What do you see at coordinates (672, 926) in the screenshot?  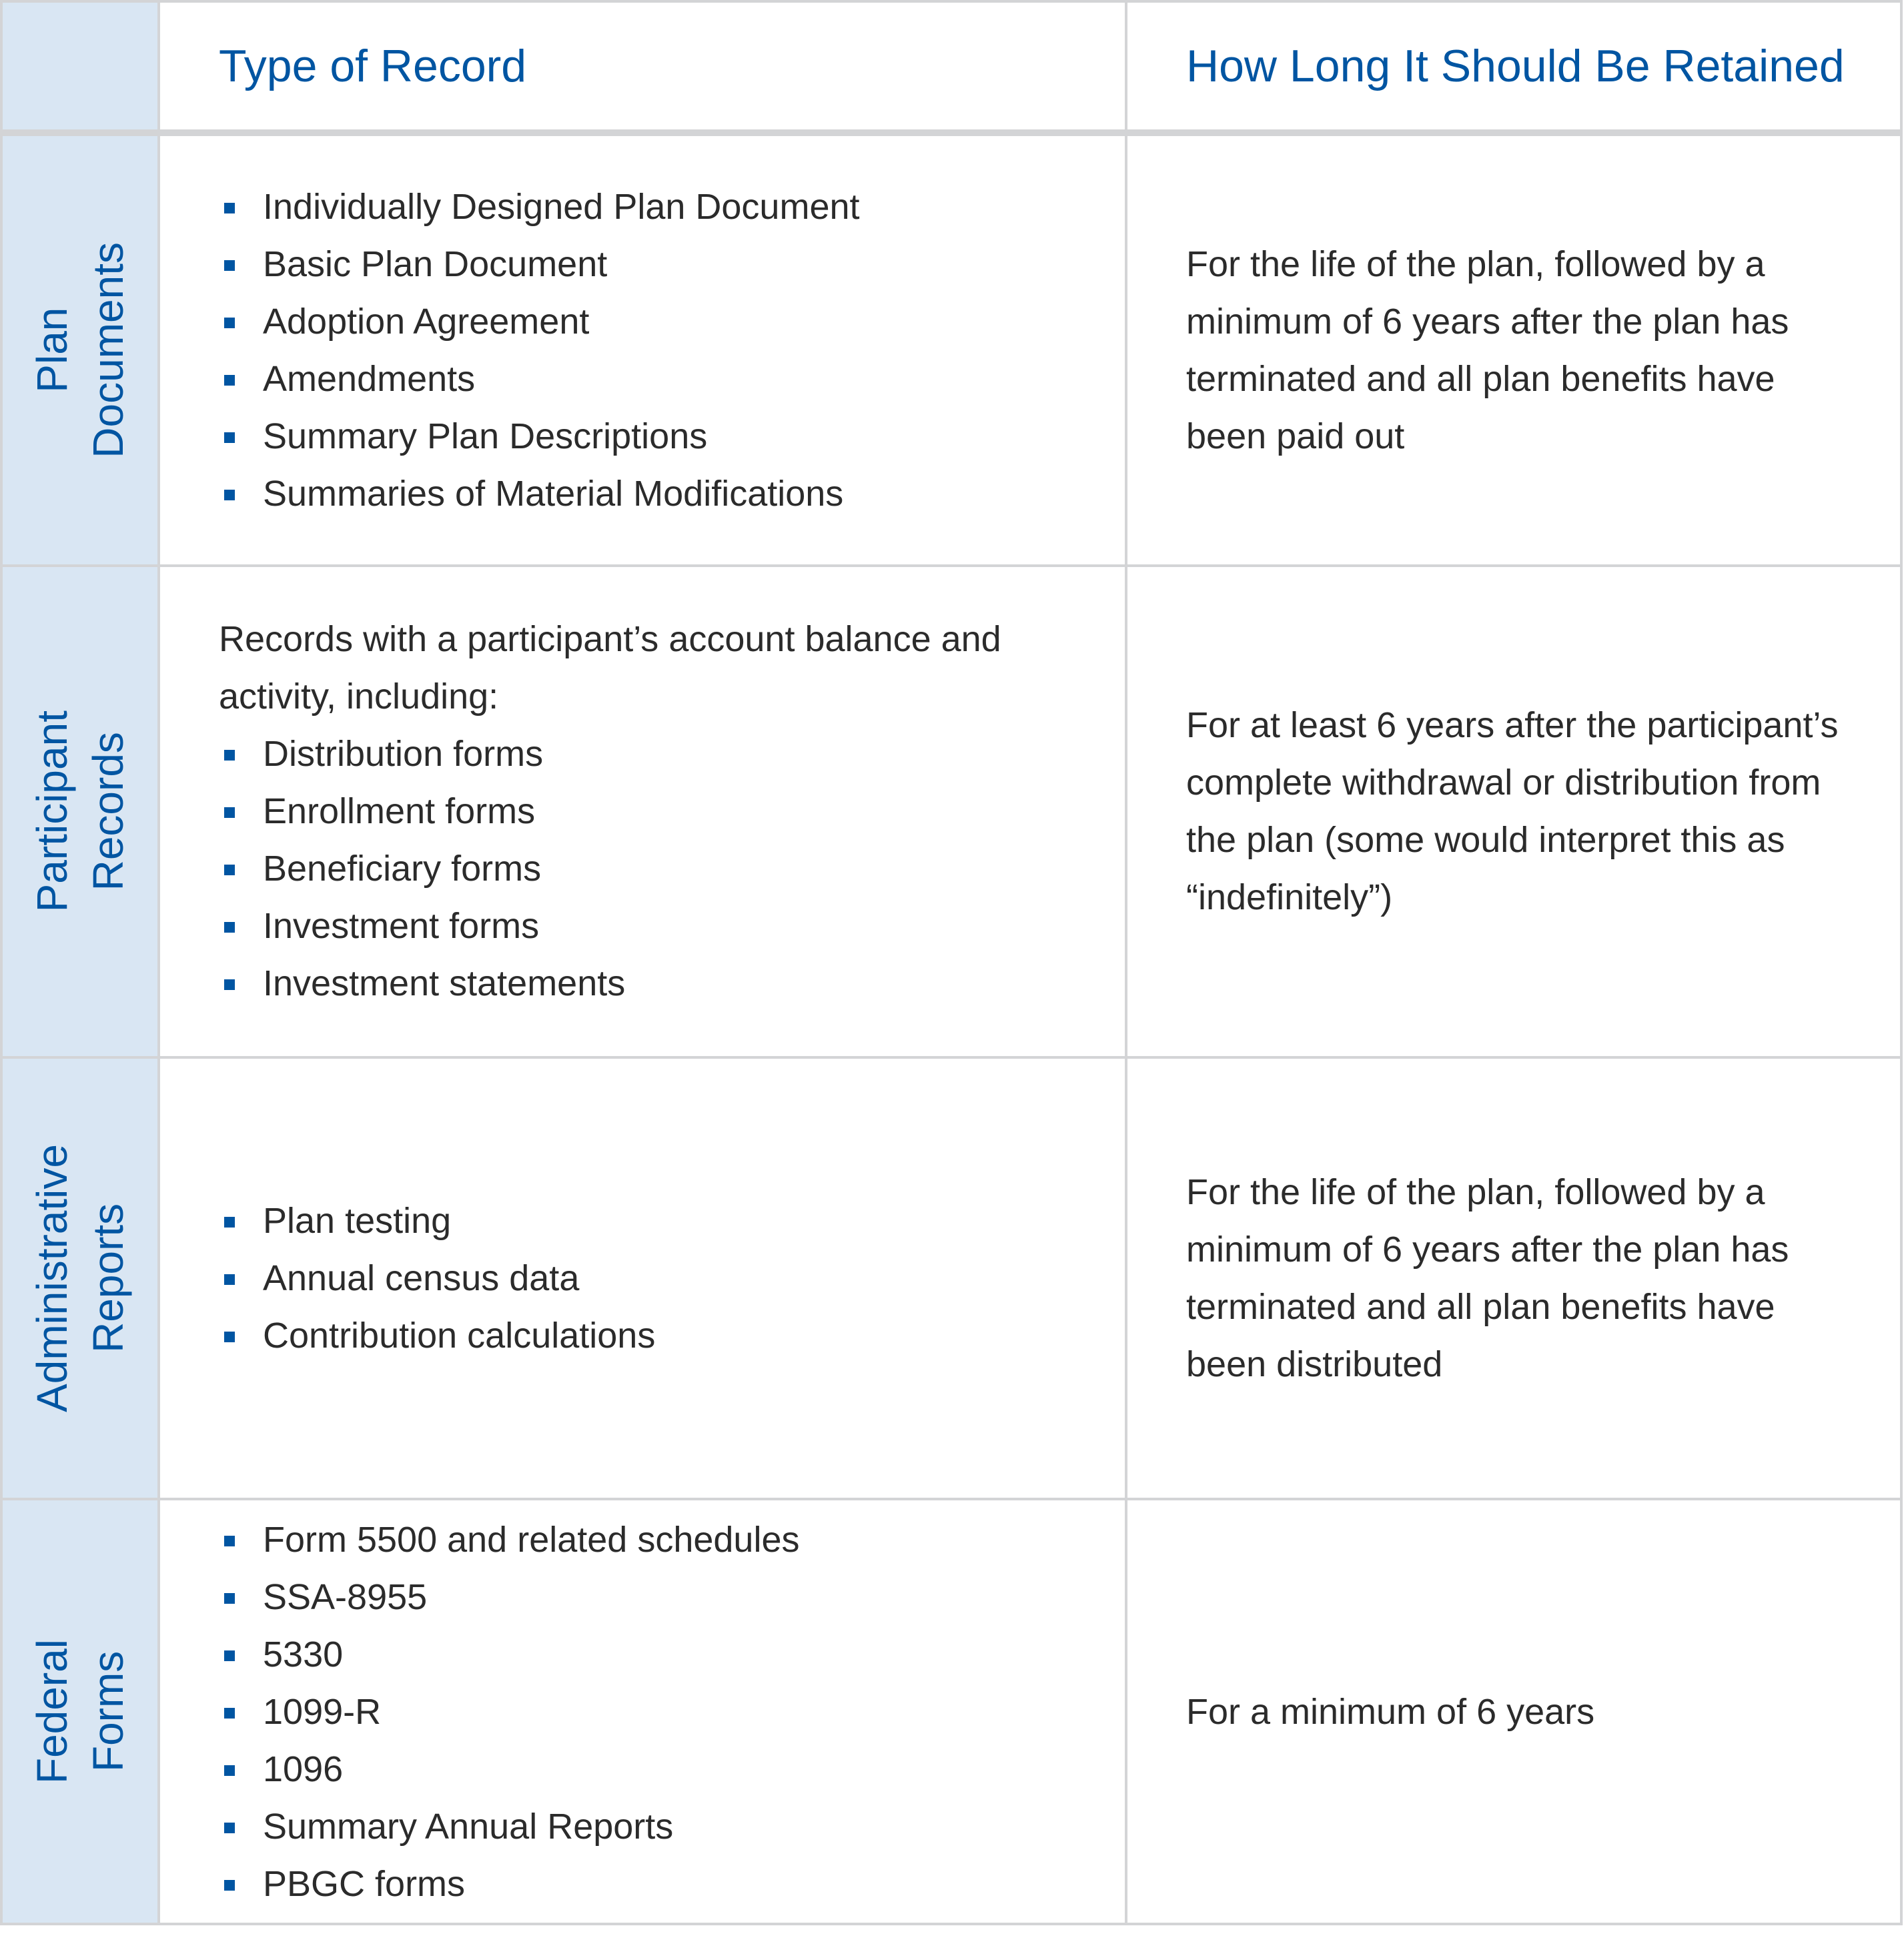 I see `list-item: Investment forms` at bounding box center [672, 926].